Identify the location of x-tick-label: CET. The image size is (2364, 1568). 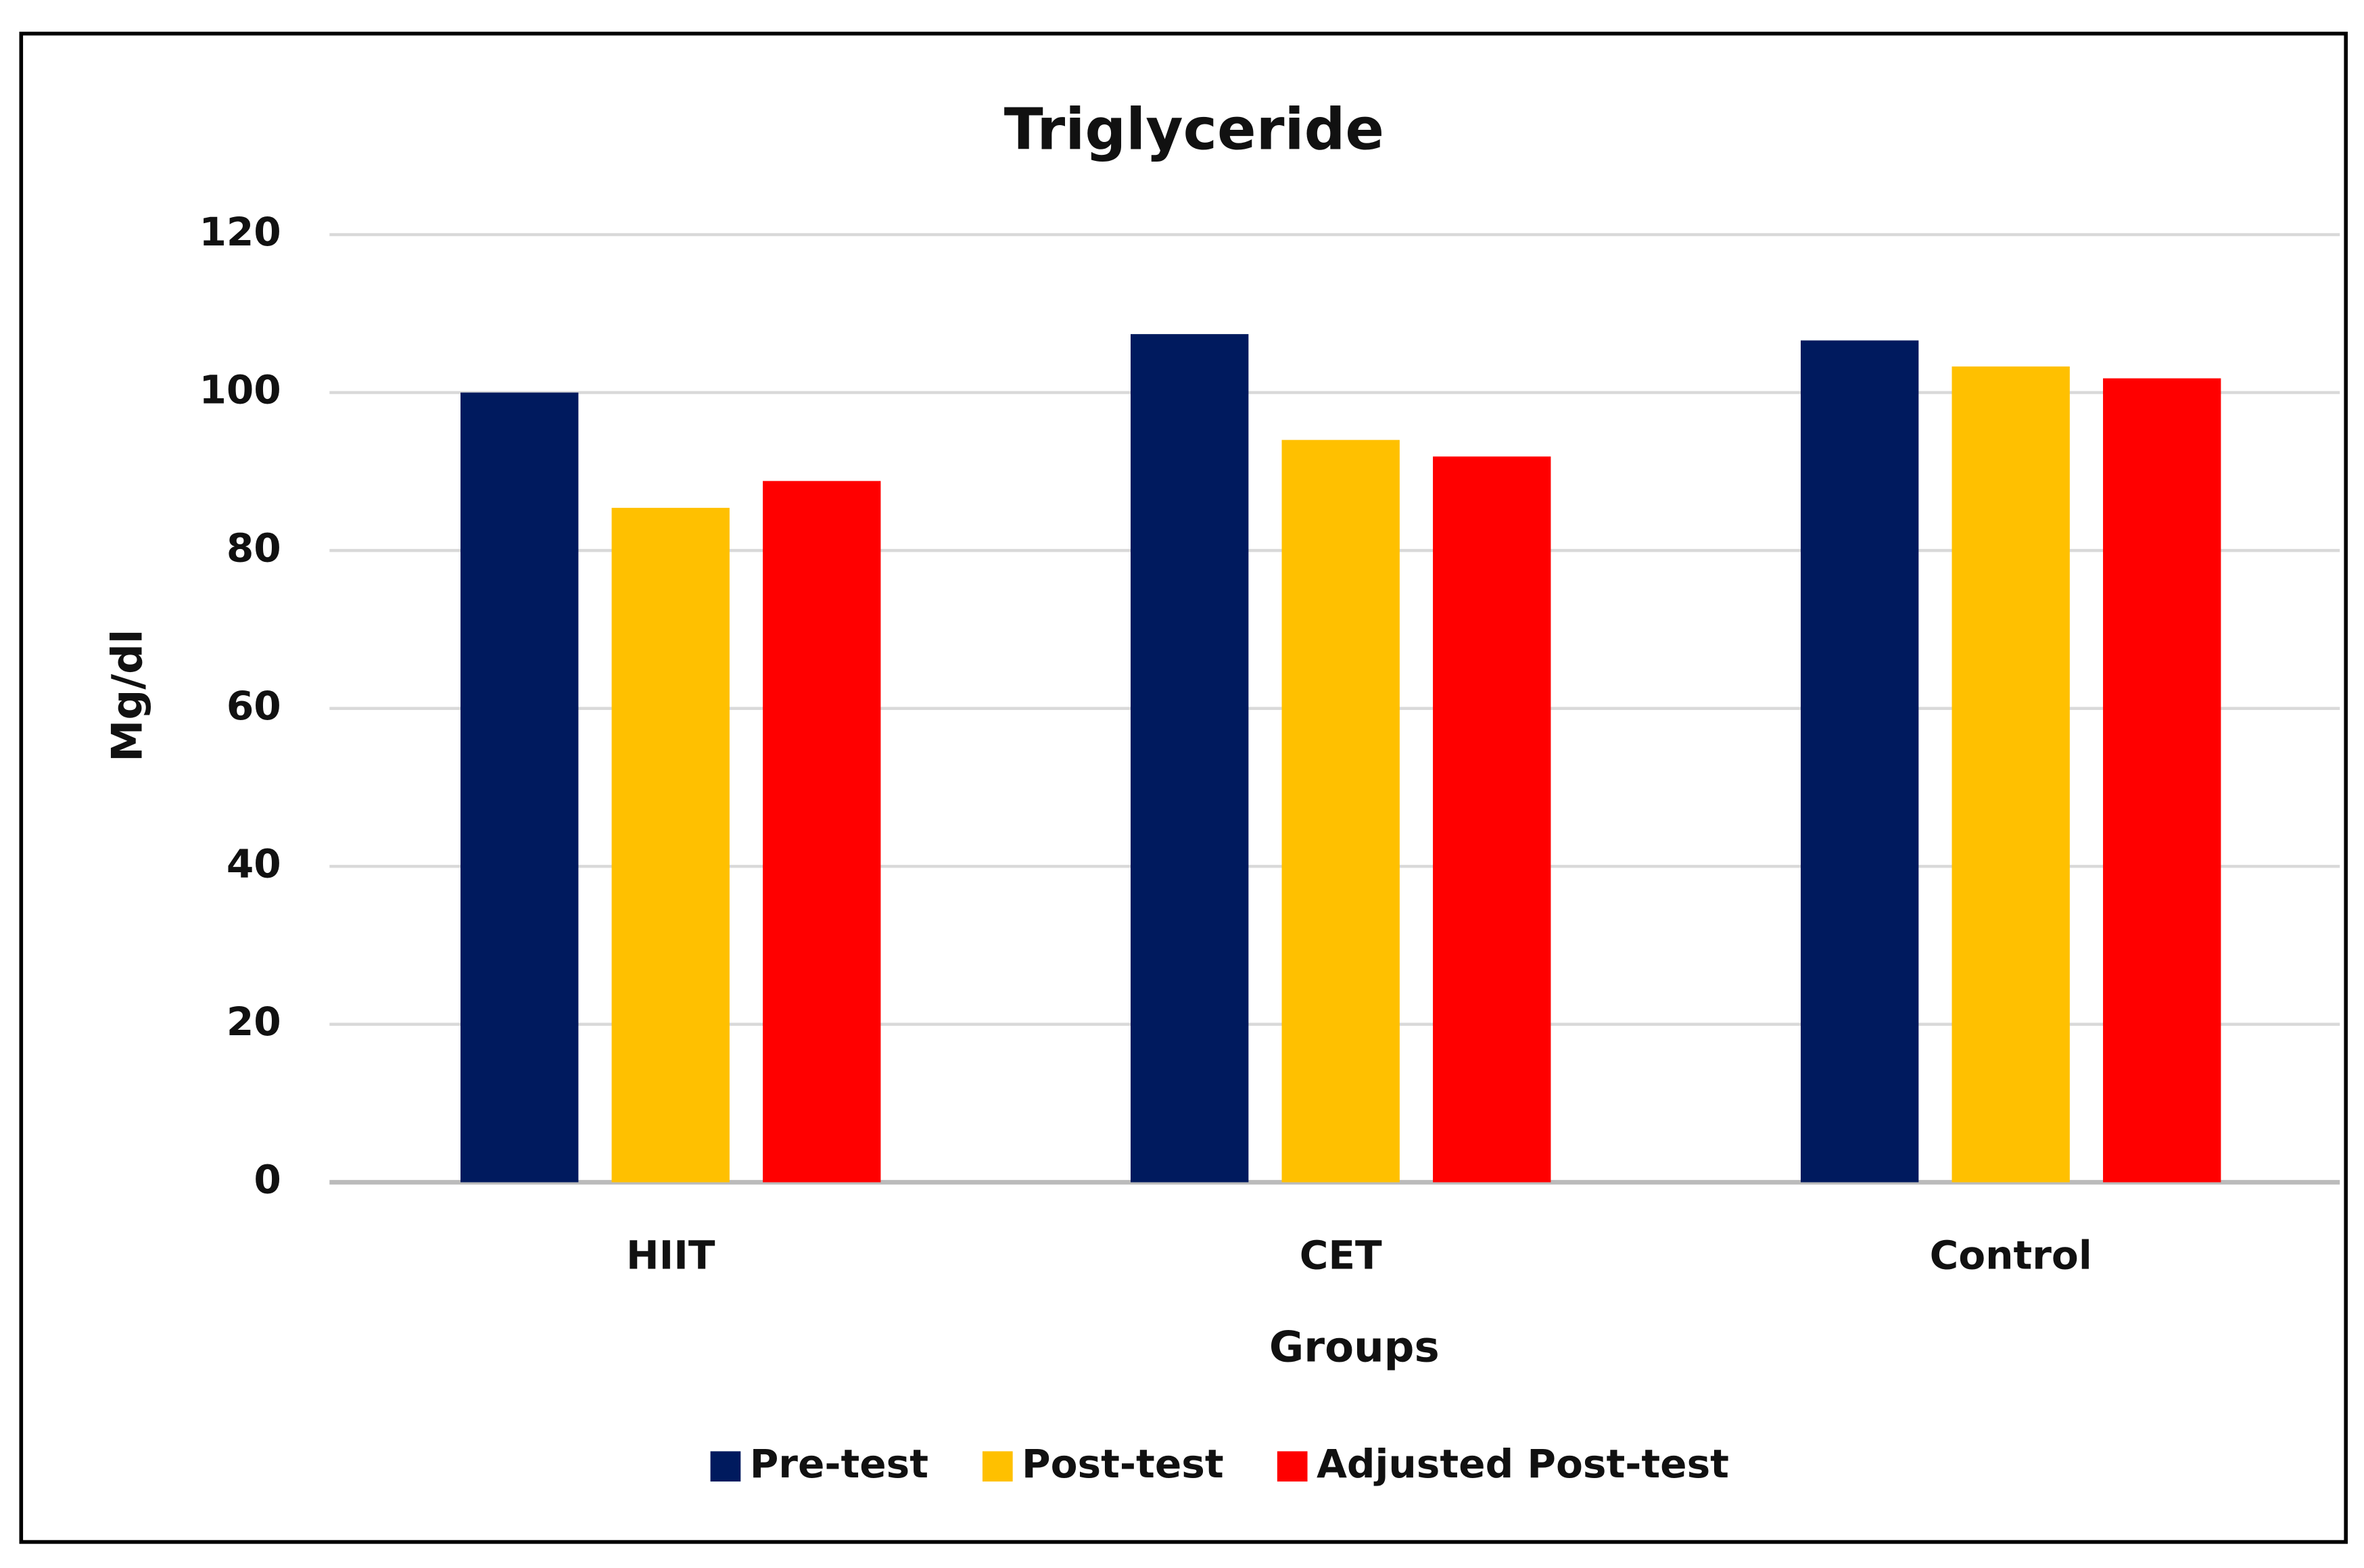
(1341, 1255).